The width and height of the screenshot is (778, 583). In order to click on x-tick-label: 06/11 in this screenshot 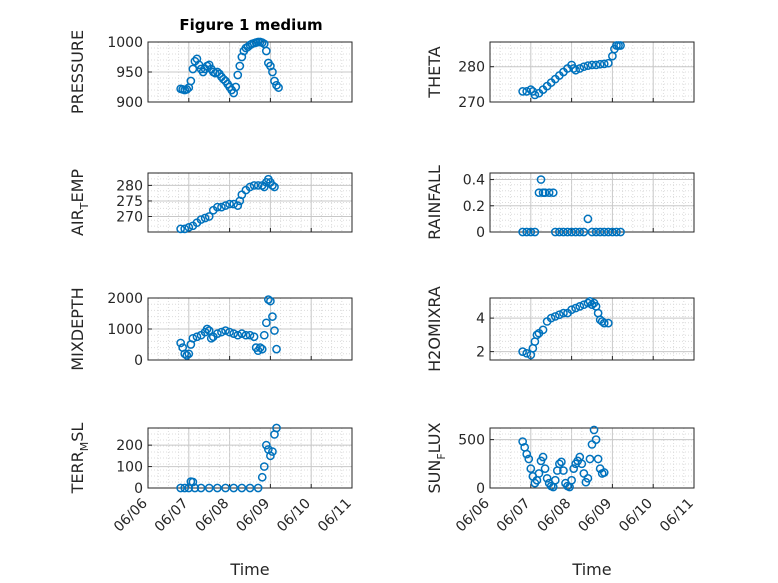, I will do `click(335, 516)`.